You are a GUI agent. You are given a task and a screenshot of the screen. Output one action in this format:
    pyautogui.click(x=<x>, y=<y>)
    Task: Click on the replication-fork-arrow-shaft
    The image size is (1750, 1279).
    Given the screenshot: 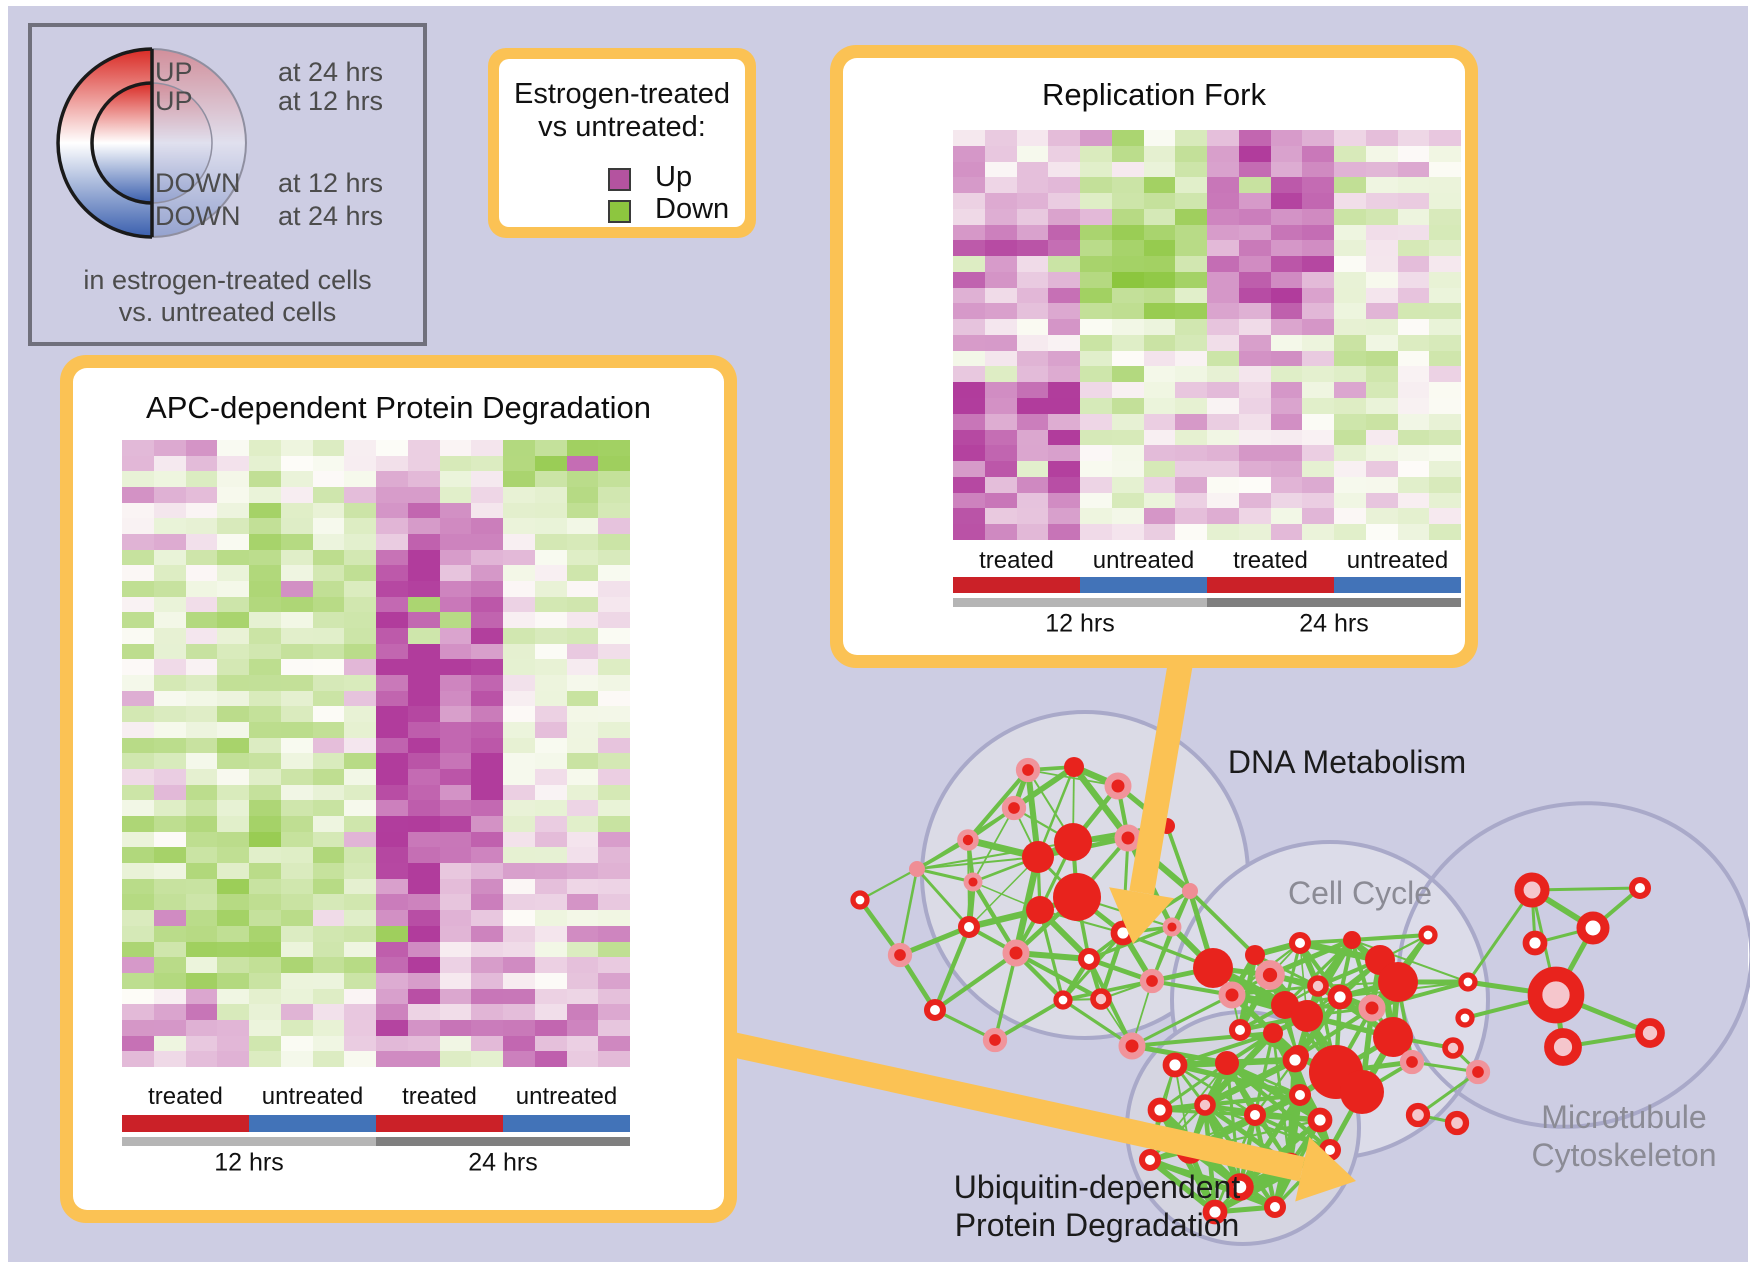 What is the action you would take?
    pyautogui.click(x=1164, y=761)
    